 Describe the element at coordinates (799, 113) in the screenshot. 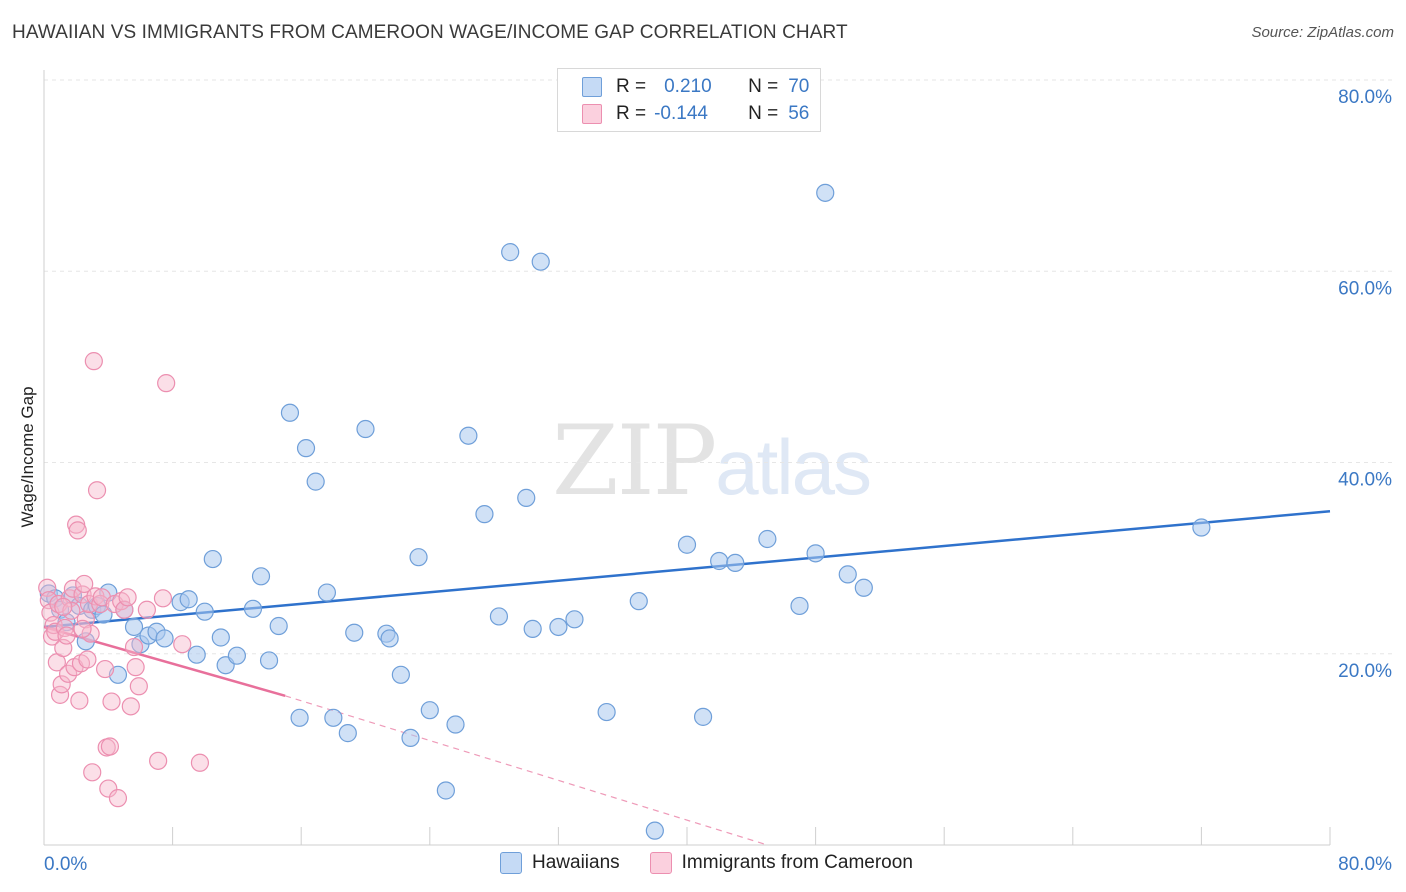

I see `n-value: 56` at that location.